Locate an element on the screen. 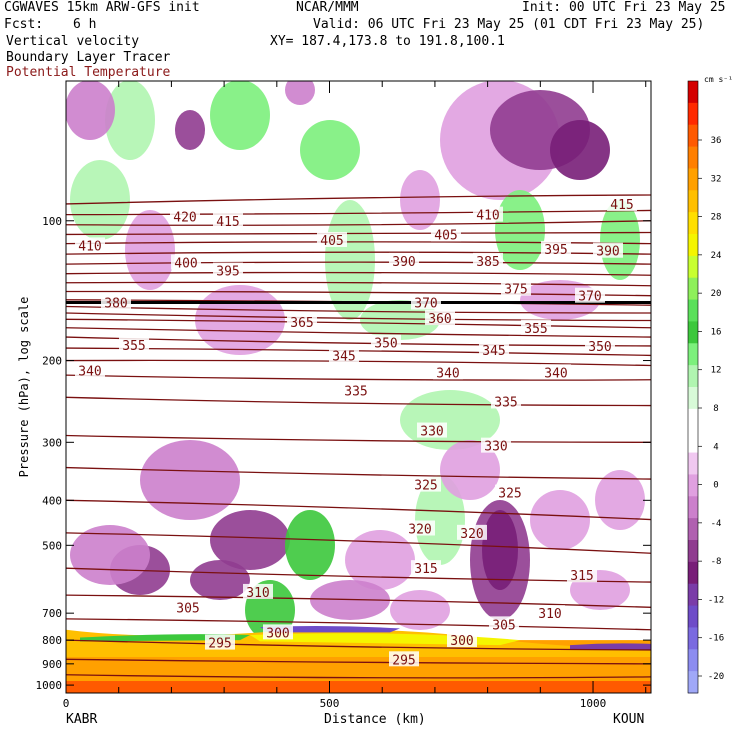 The width and height of the screenshot is (740, 740). model-title: CGWAVES 15km ARW-GFS init is located at coordinates (102, 7).